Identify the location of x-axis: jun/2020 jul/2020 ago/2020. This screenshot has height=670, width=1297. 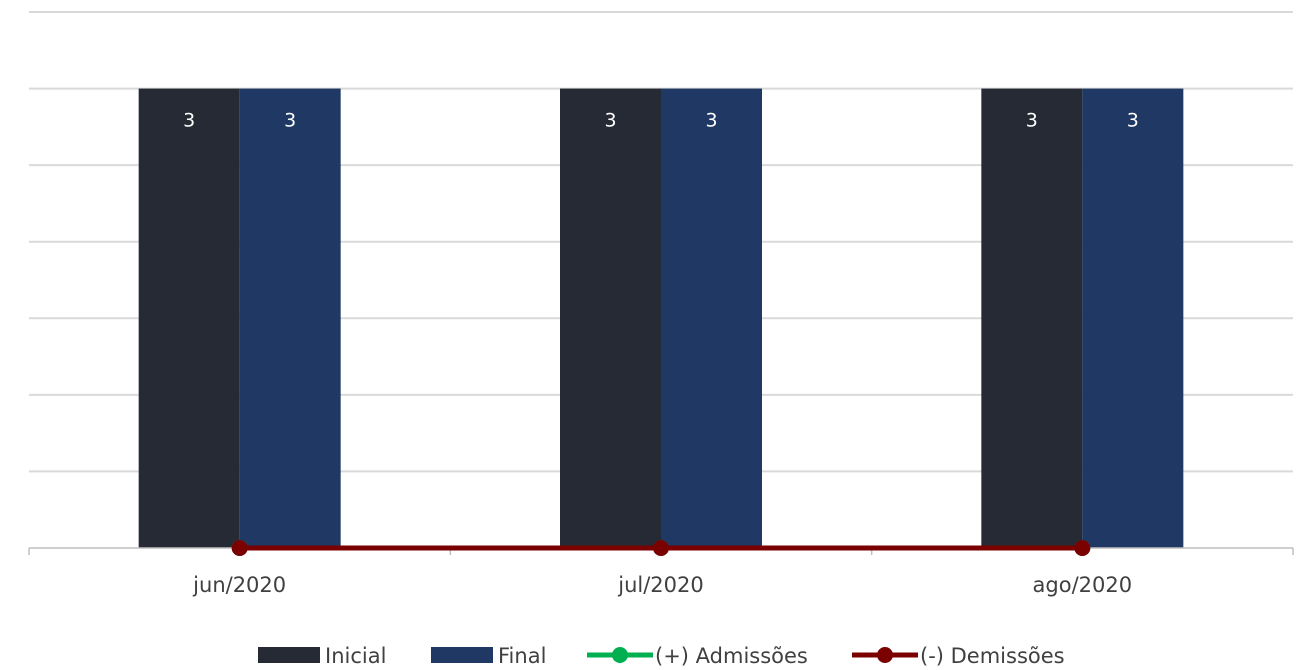
(661, 572).